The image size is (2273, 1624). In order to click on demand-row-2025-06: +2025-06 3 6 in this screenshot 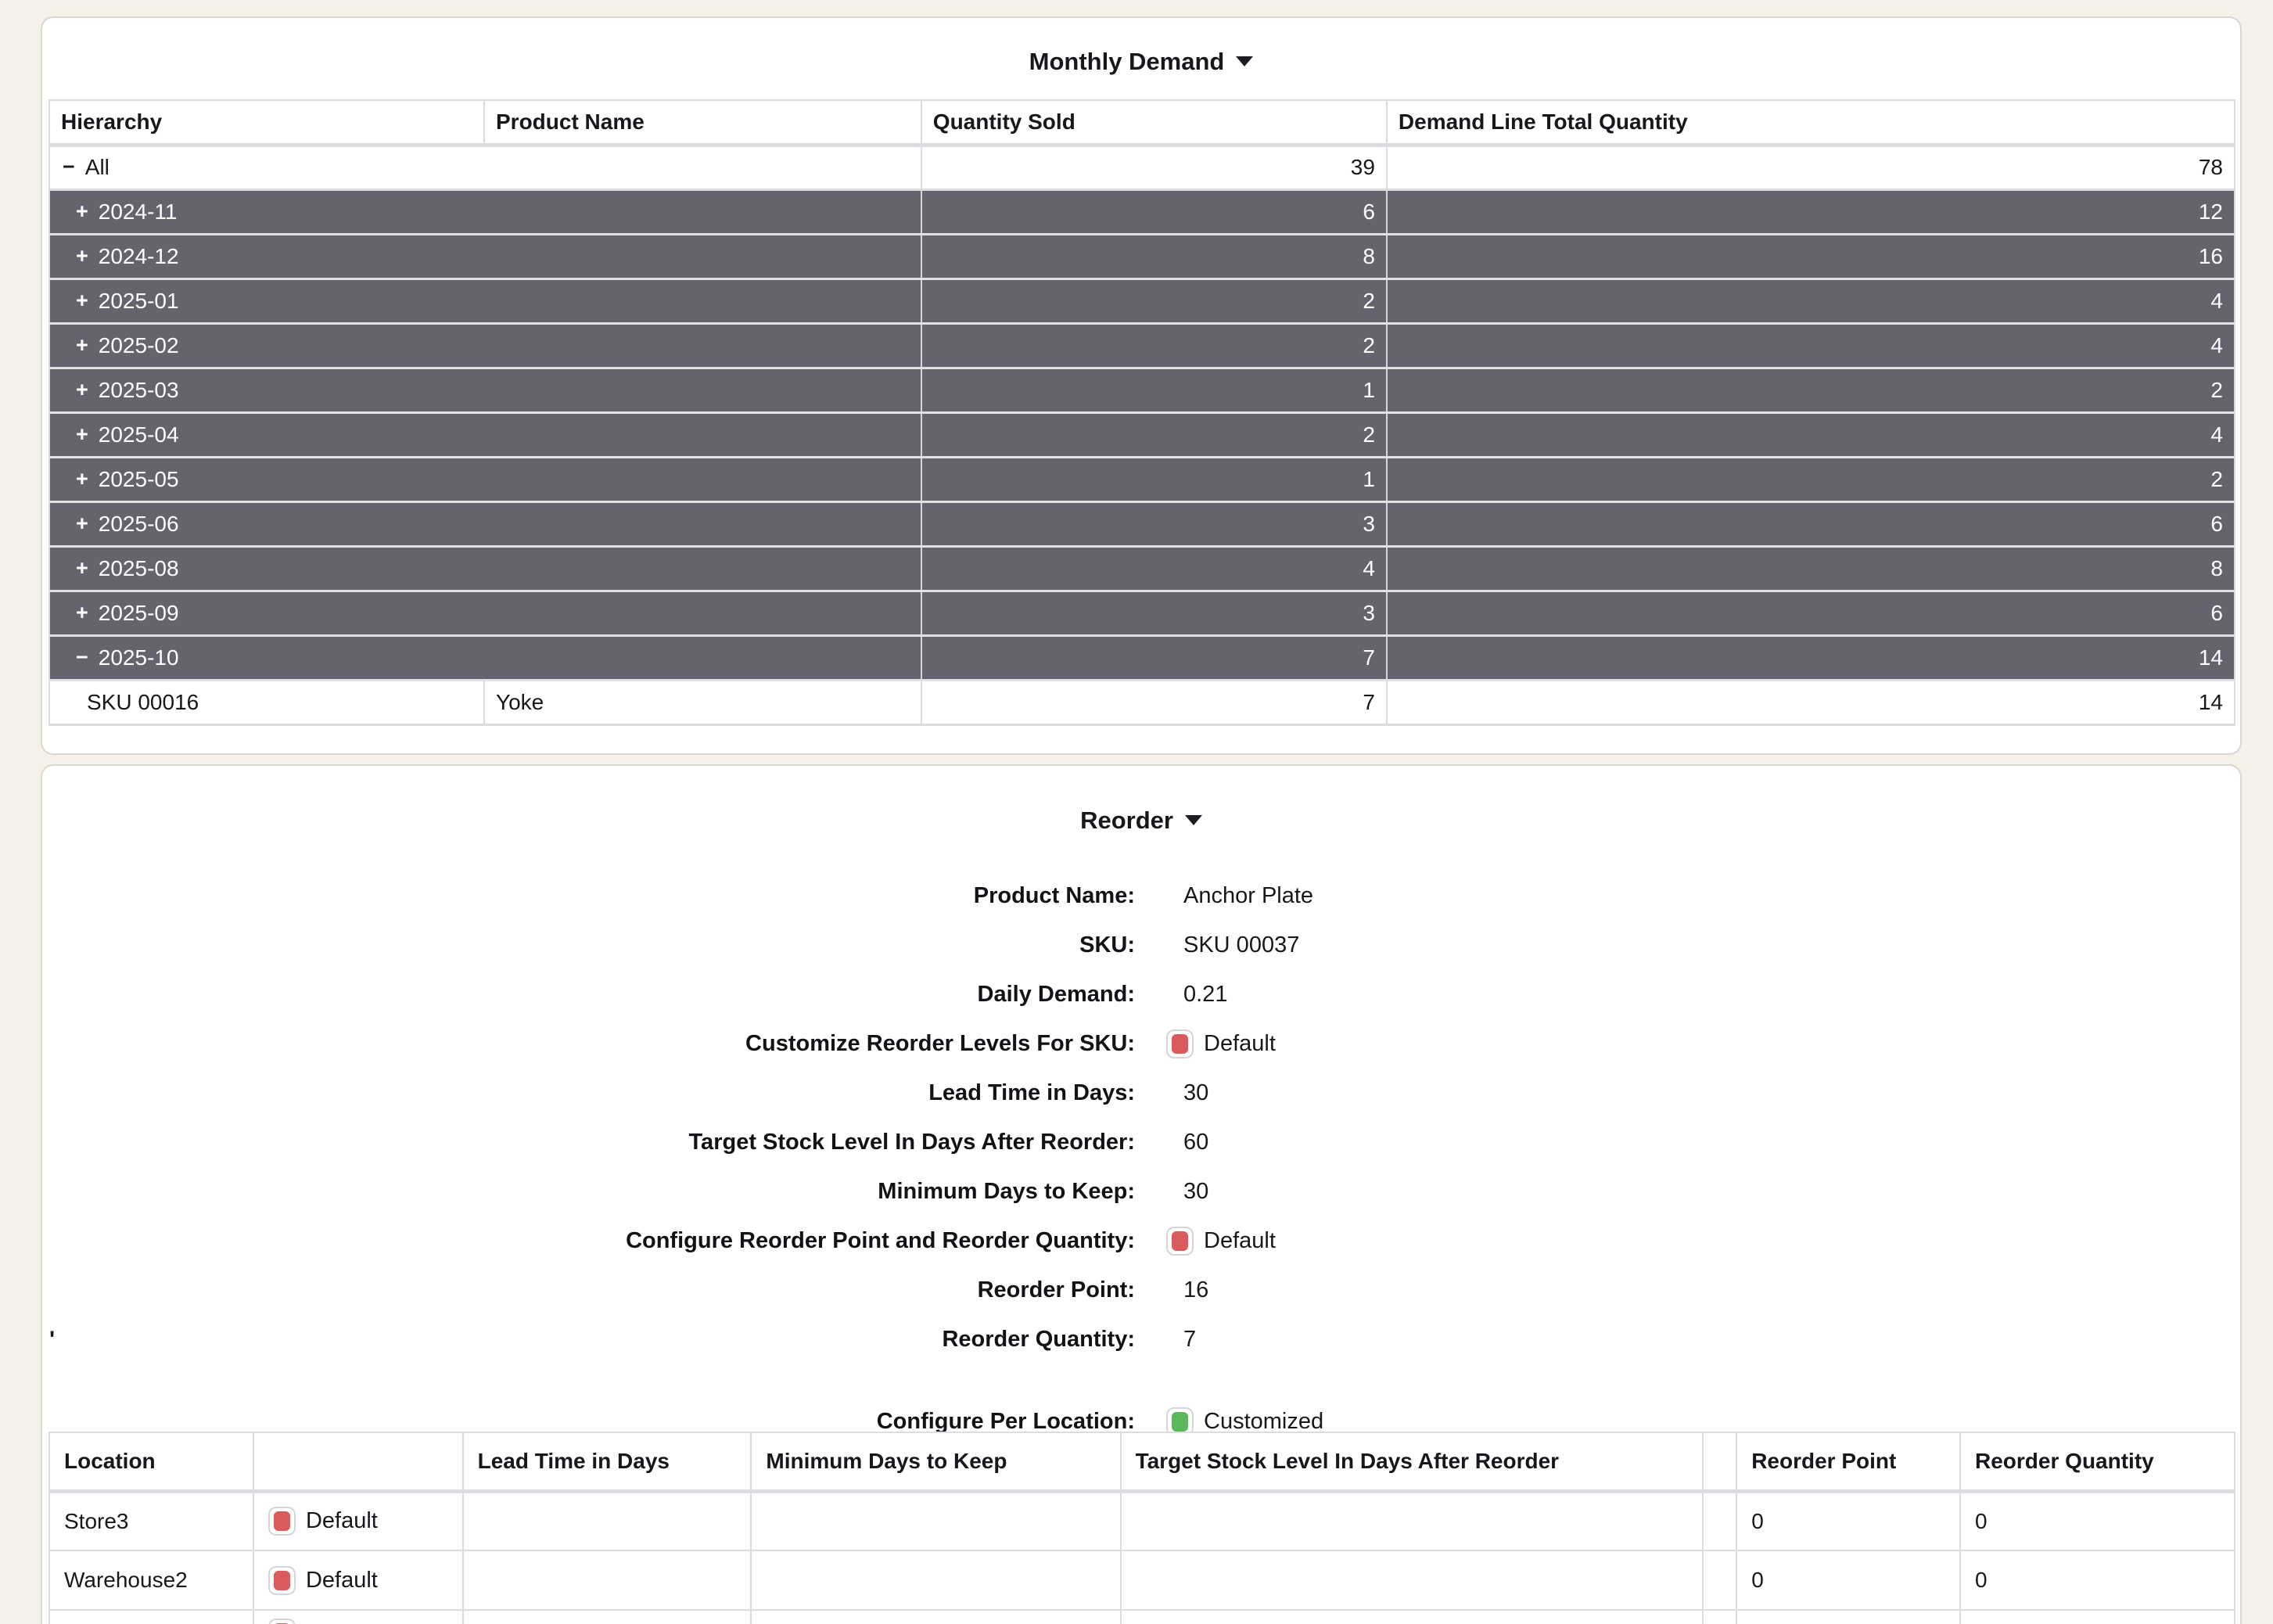, I will do `click(1142, 524)`.